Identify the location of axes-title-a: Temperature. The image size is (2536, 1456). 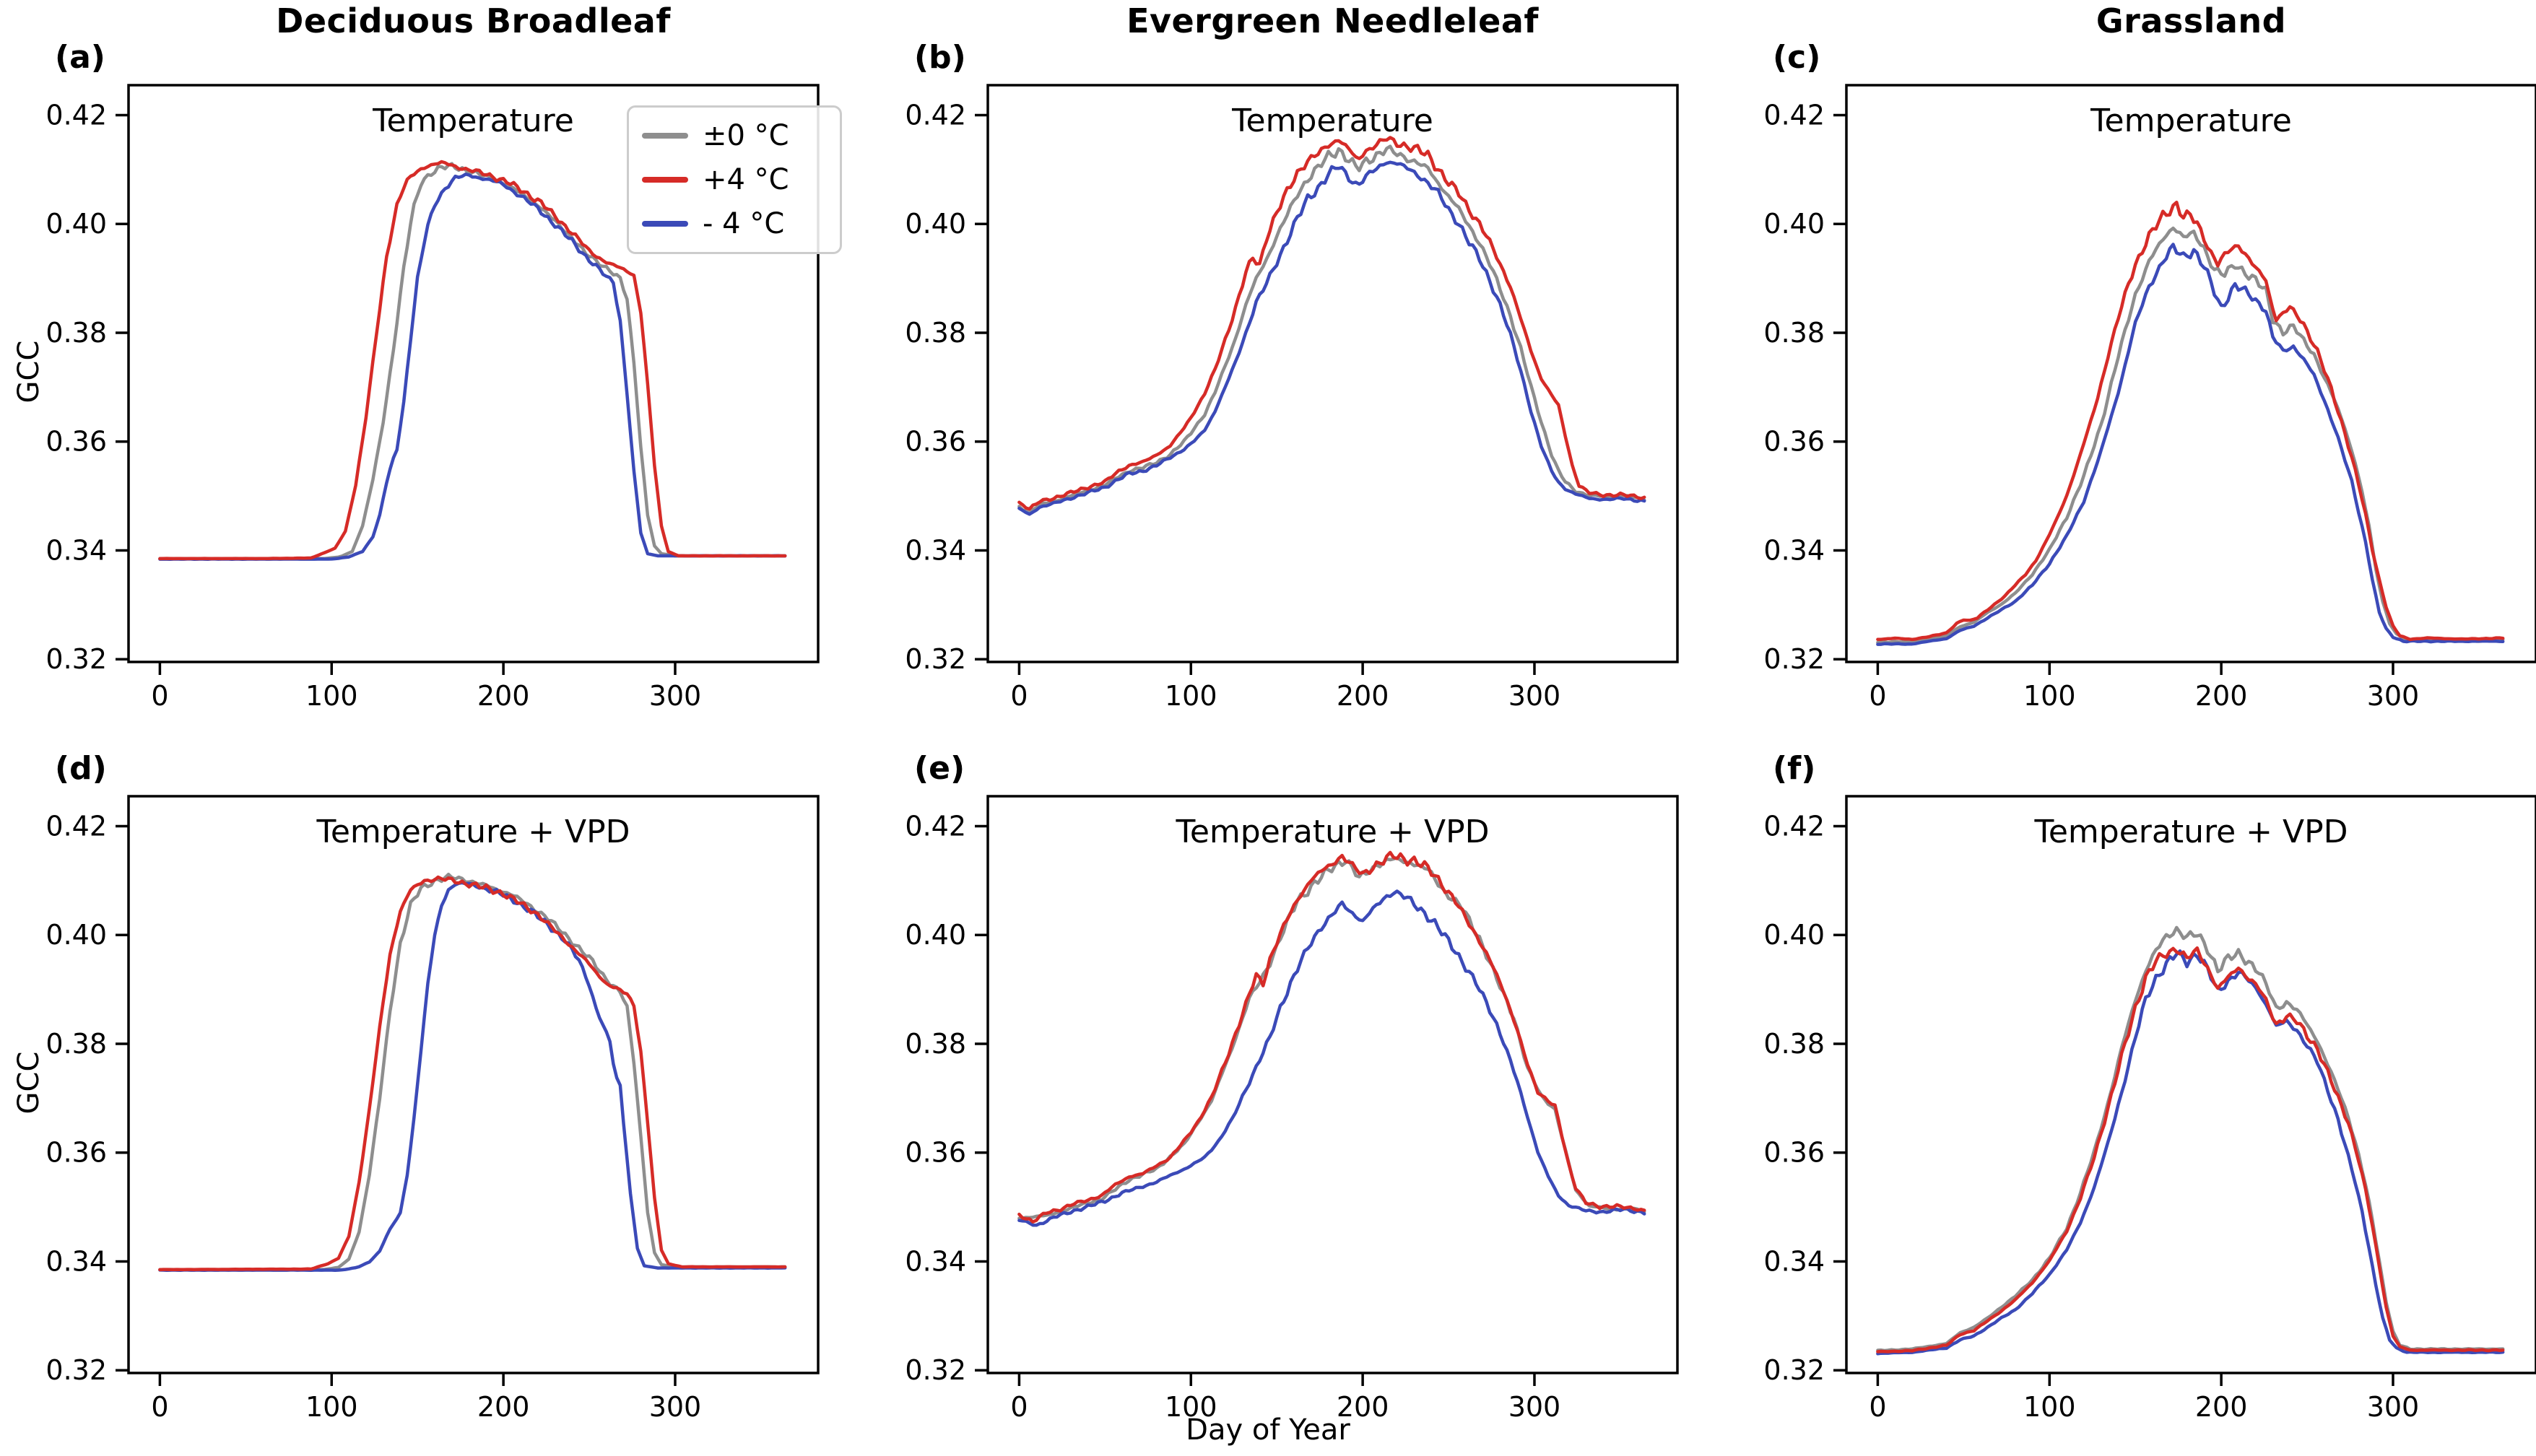
(473, 121).